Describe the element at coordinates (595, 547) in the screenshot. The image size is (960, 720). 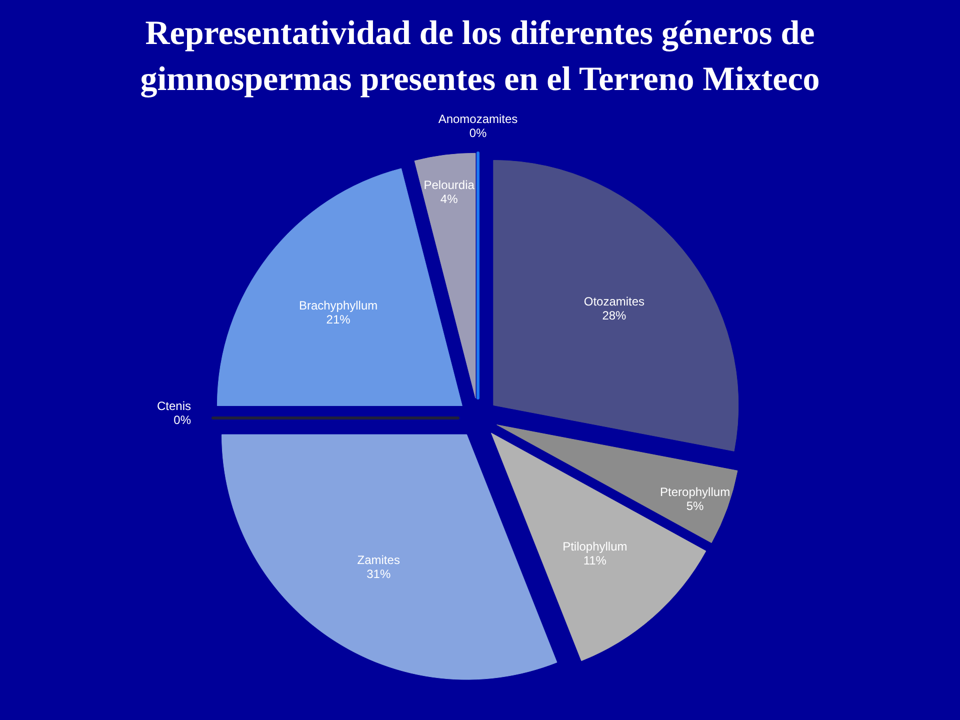
I see `slice-label: Ptilophyllum` at that location.